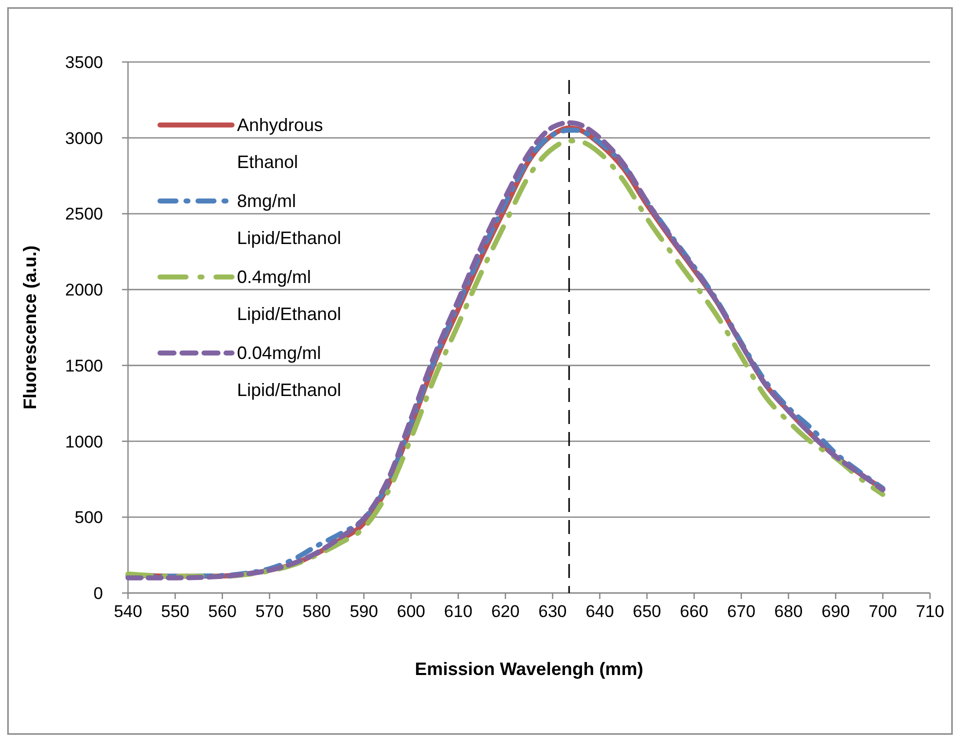 Image resolution: width=957 pixels, height=738 pixels. What do you see at coordinates (289, 295) in the screenshot?
I see `legend-label: 0.4mg/ml Lipid/Ethanol` at bounding box center [289, 295].